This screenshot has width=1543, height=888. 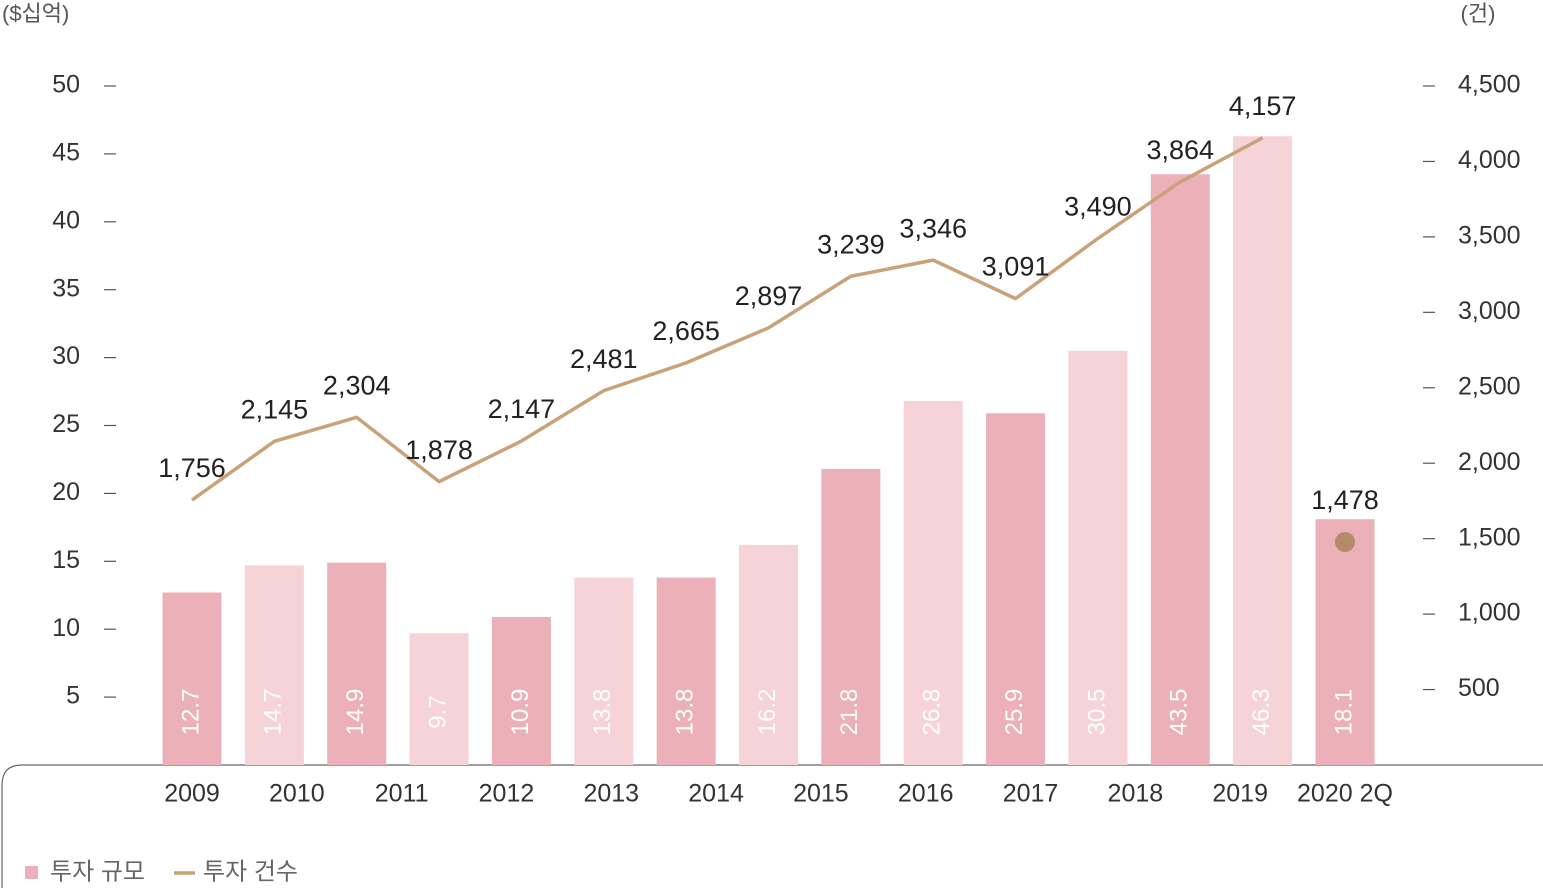 What do you see at coordinates (851, 244) in the screenshot?
I see `line-value-label: 3,239` at bounding box center [851, 244].